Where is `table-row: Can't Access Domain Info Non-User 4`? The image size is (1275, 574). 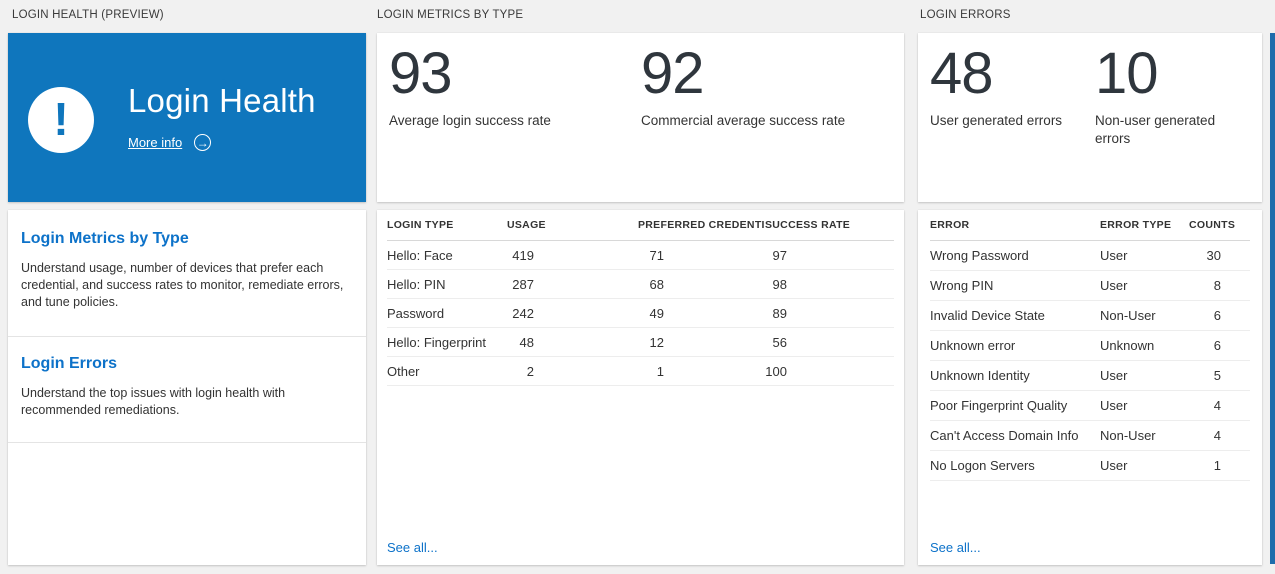 table-row: Can't Access Domain Info Non-User 4 is located at coordinates (1090, 436).